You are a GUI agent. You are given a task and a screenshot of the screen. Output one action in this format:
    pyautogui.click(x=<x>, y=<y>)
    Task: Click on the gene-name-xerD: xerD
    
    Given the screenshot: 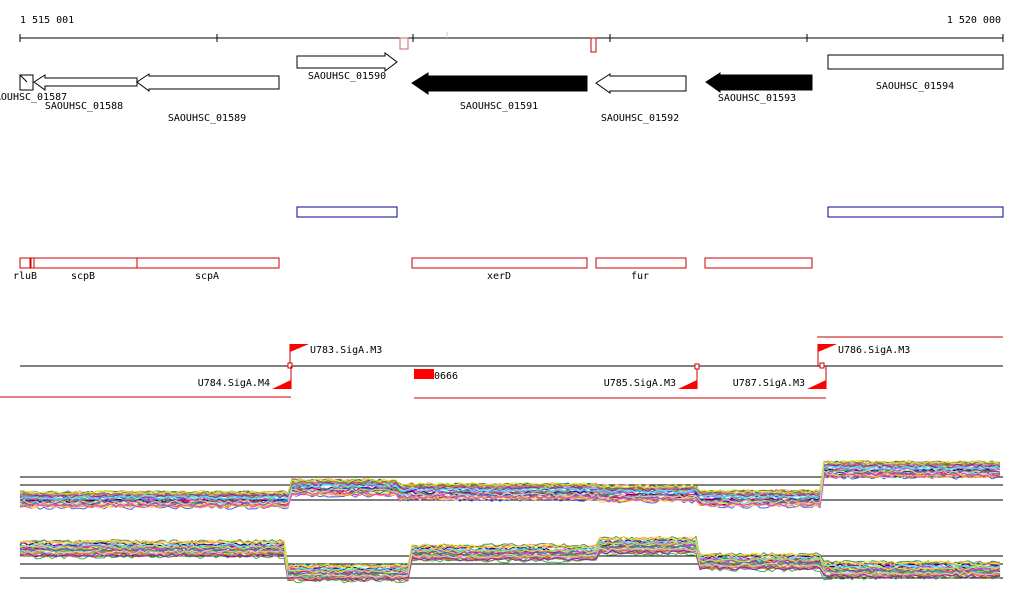 What is the action you would take?
    pyautogui.click(x=499, y=276)
    